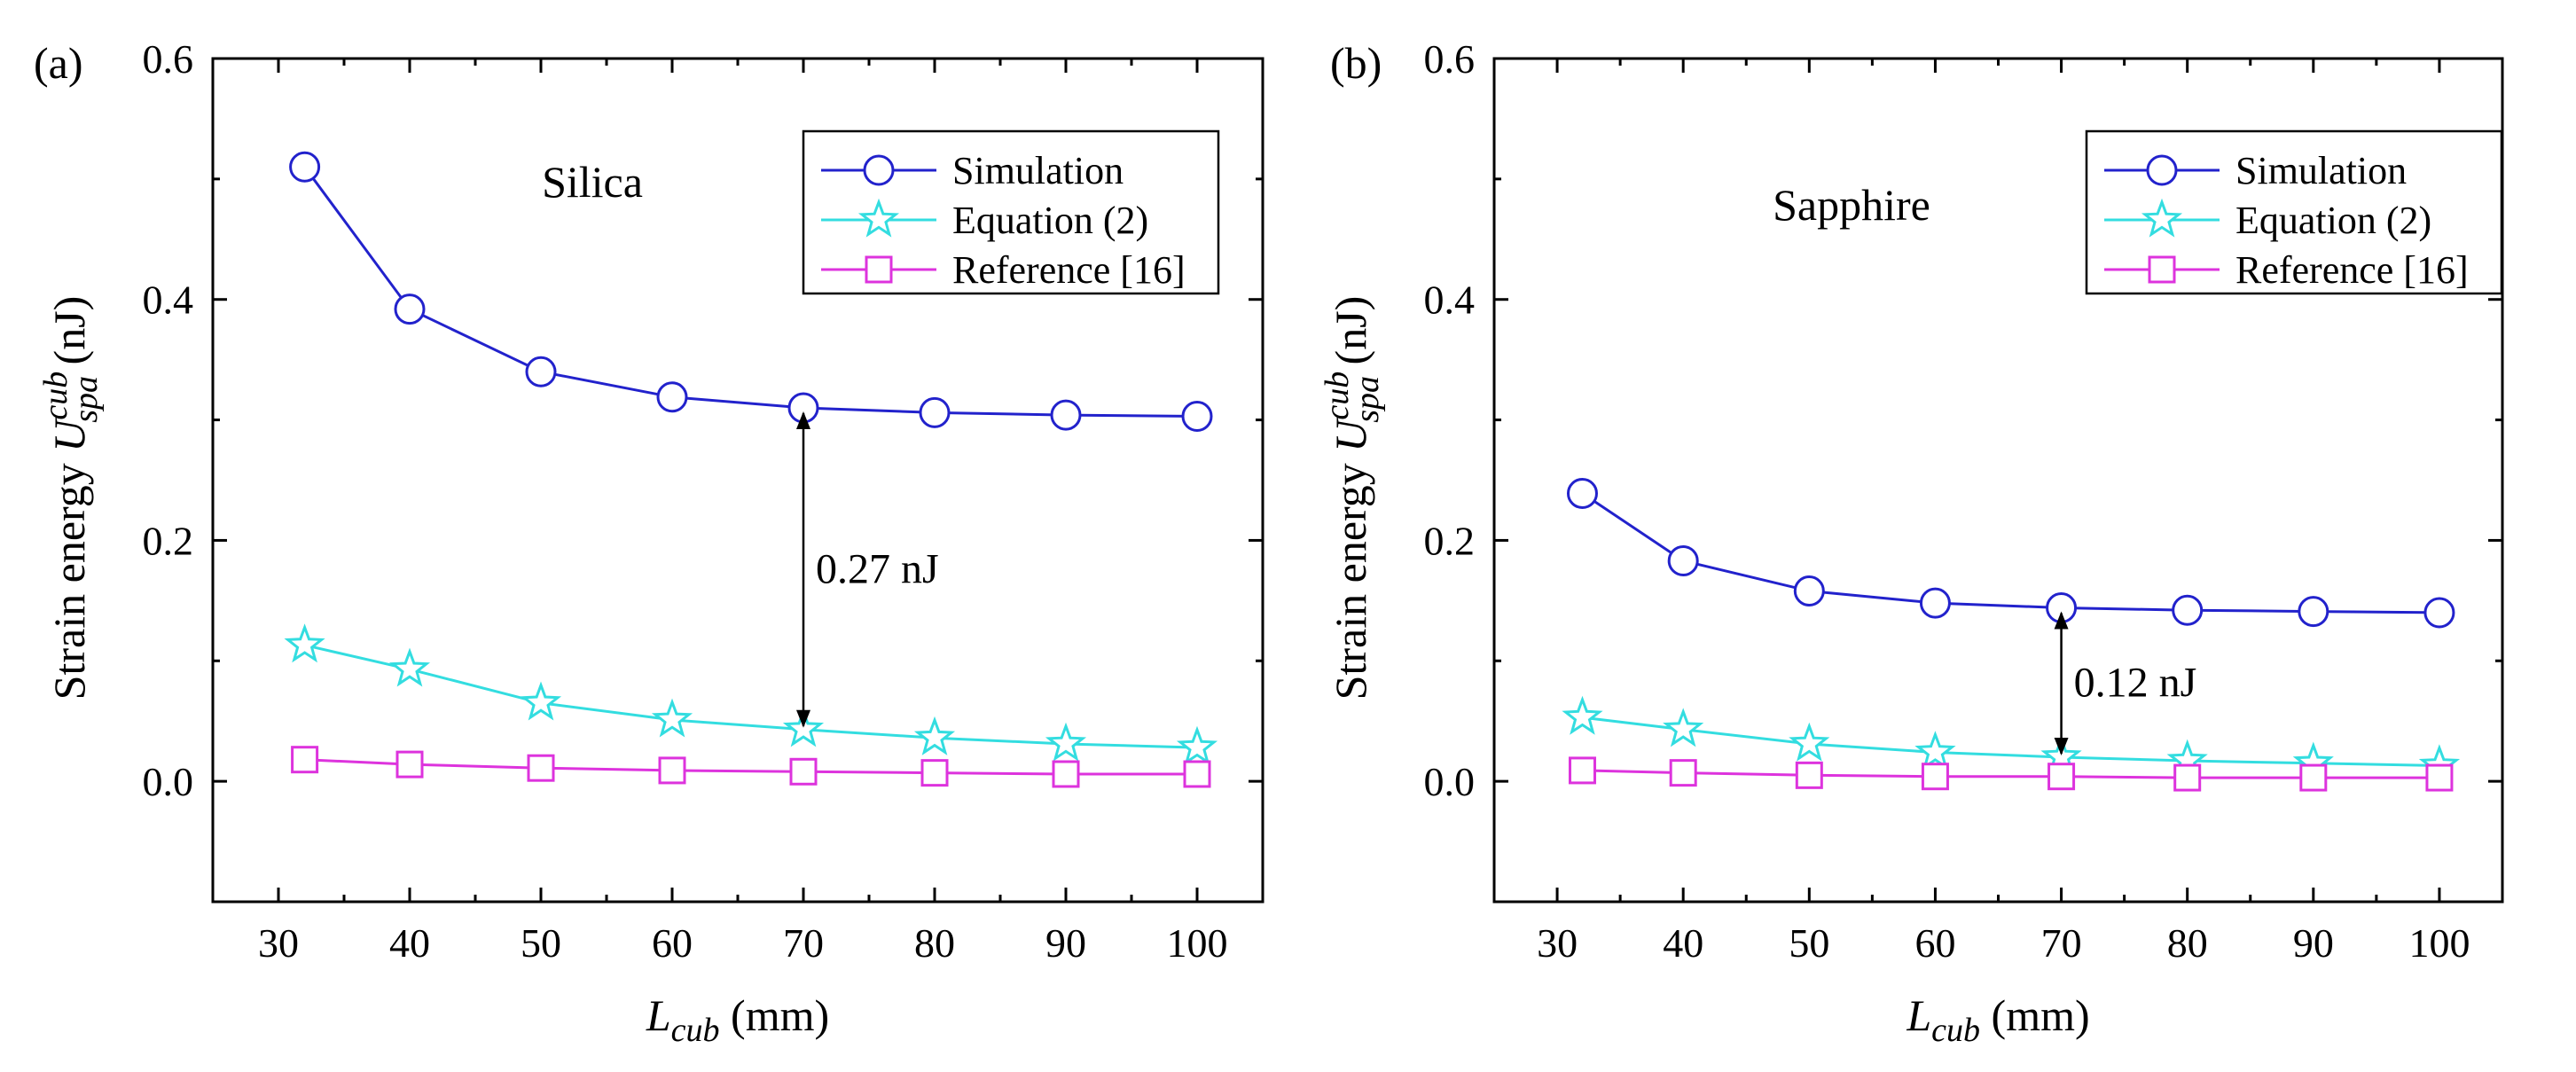 The height and width of the screenshot is (1072, 2576). I want to click on legend-item: Reference [16], so click(2286, 270).